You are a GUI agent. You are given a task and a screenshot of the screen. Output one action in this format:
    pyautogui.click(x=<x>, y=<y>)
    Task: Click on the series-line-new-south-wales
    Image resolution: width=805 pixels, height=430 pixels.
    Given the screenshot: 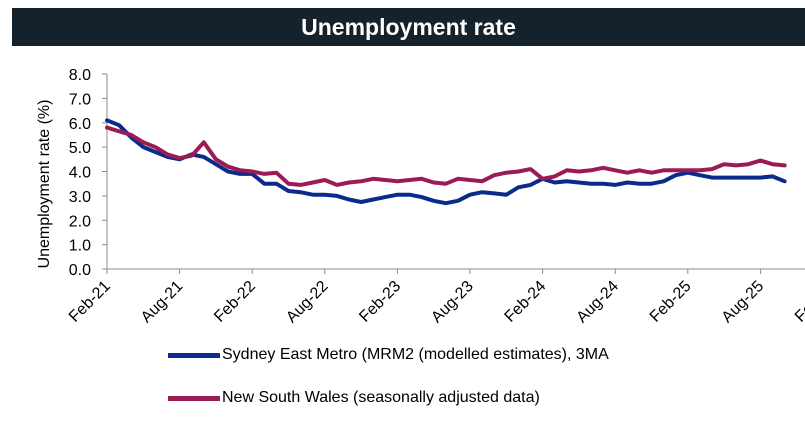 What is the action you would take?
    pyautogui.click(x=446, y=156)
    